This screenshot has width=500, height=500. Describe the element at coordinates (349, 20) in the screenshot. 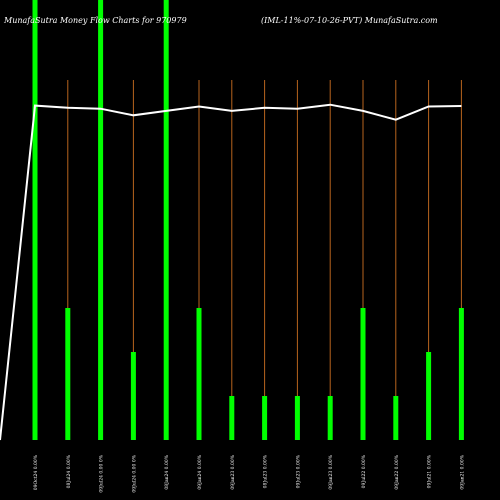

I see `chart-title-right: (IML-11%-07-10-26-PVT) MunafaSutra.com` at that location.